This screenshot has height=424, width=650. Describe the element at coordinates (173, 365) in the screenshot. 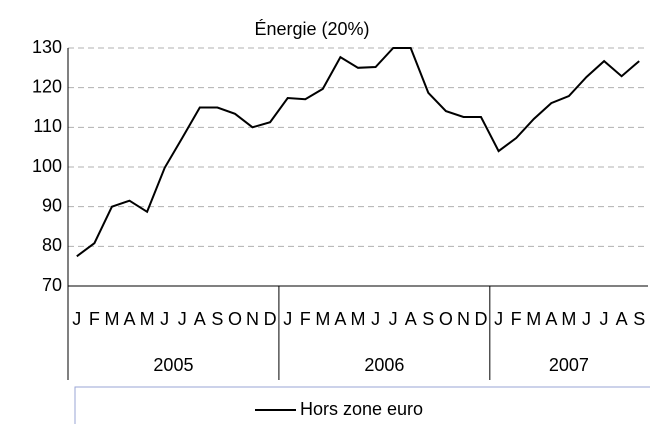

I see `group-label: 2005` at that location.